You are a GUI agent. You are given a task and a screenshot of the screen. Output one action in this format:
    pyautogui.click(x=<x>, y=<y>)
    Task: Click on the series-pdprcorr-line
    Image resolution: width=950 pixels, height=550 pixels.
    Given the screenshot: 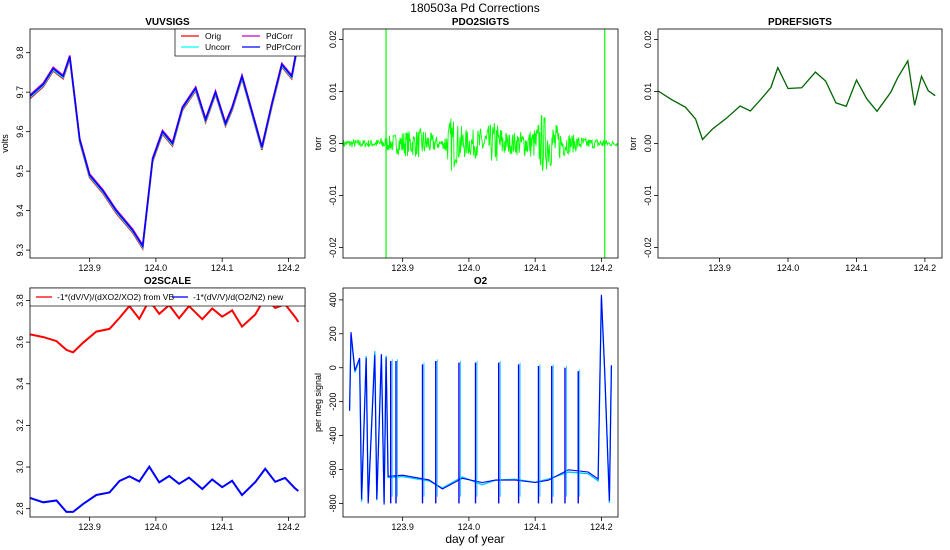 What is the action you would take?
    pyautogui.click(x=165, y=144)
    